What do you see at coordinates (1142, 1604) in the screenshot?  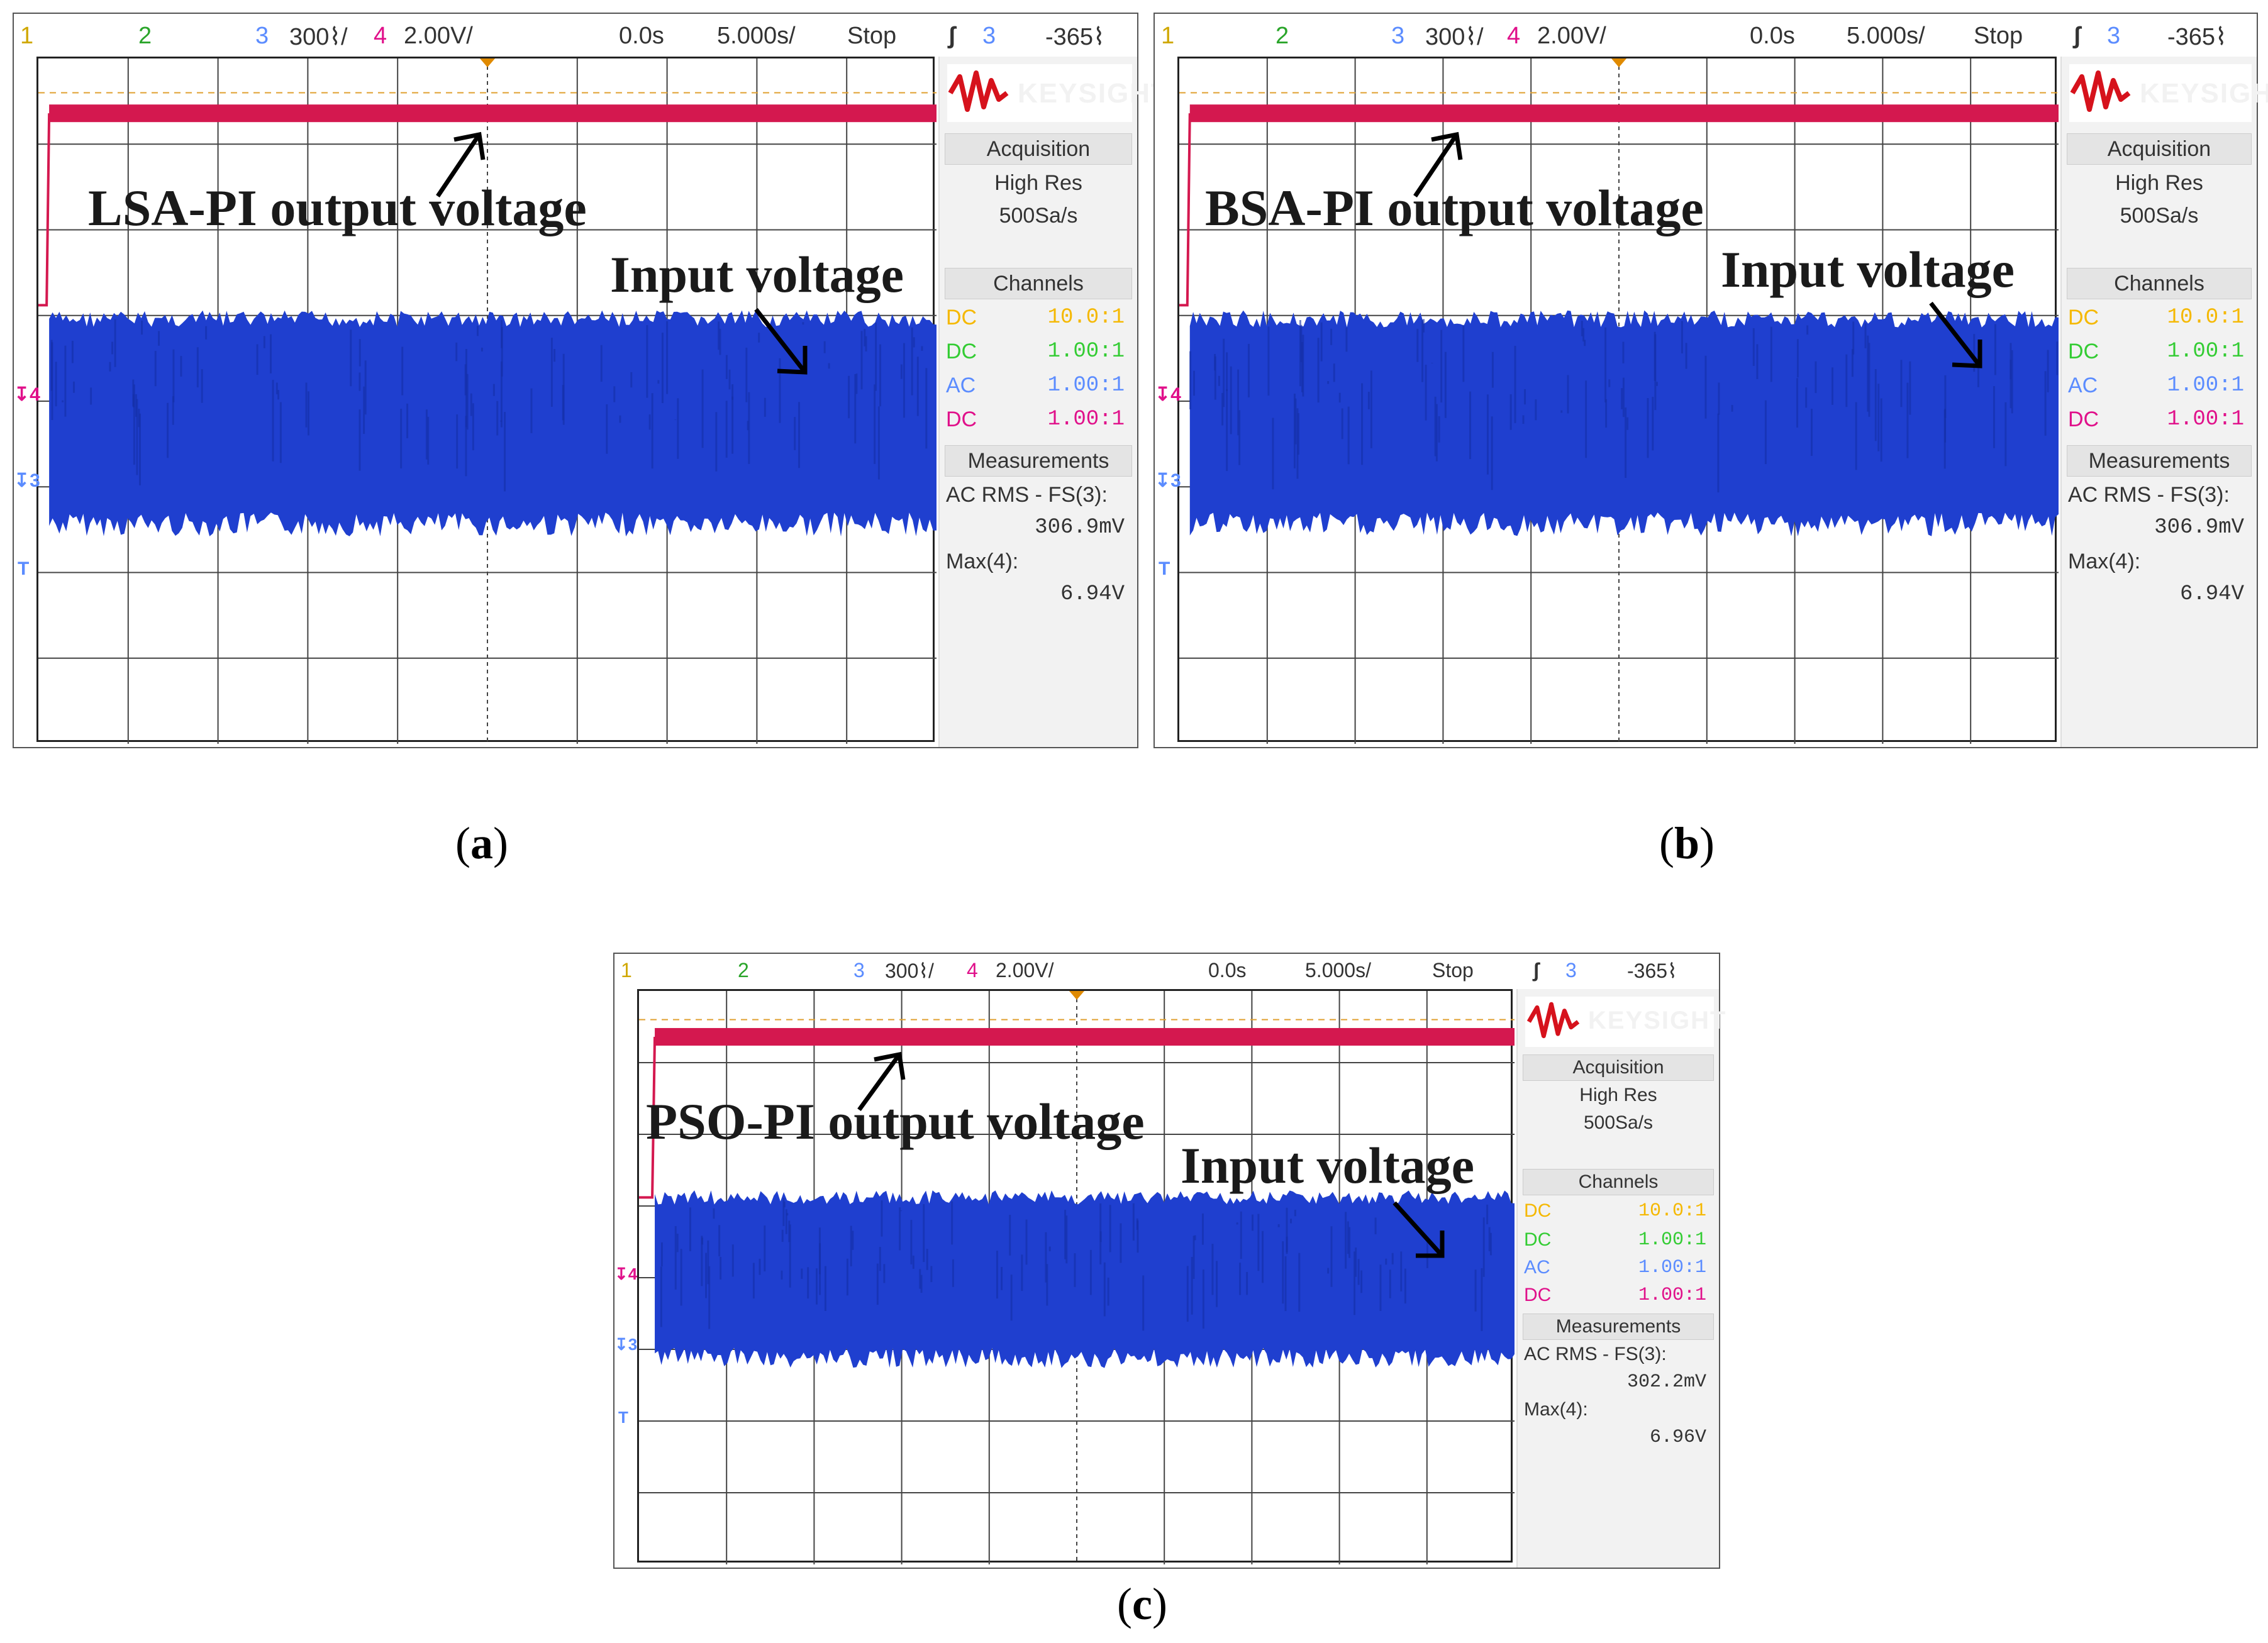 I see `caption-c: (c)` at bounding box center [1142, 1604].